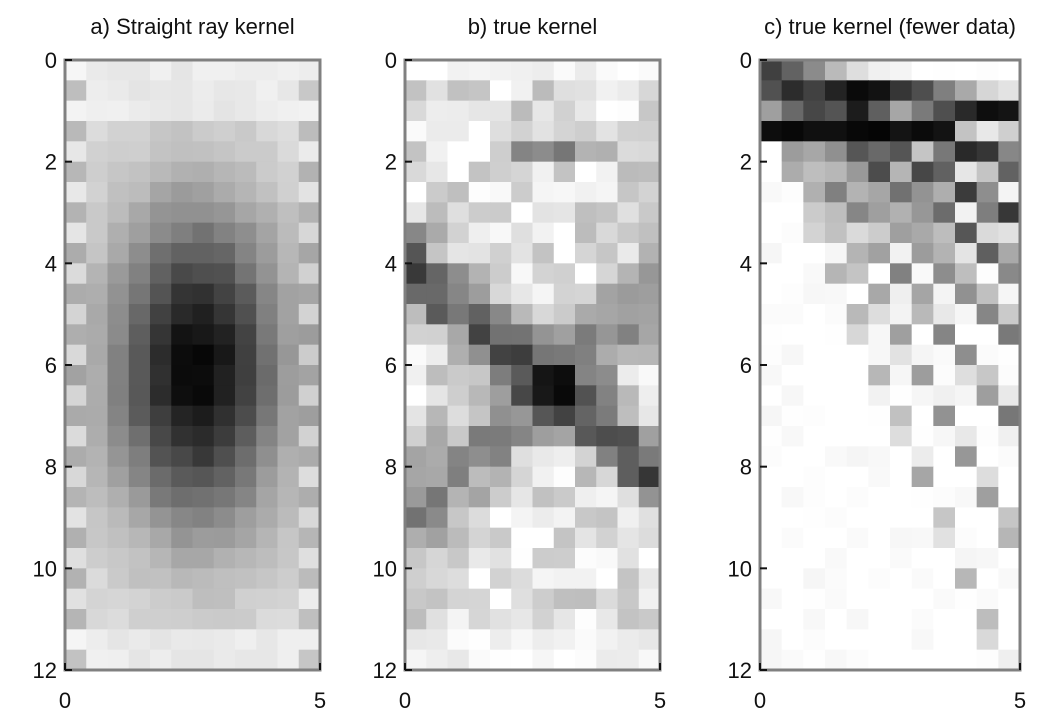 The image size is (1057, 721). Describe the element at coordinates (746, 467) in the screenshot. I see `y-tick-label: 8` at that location.